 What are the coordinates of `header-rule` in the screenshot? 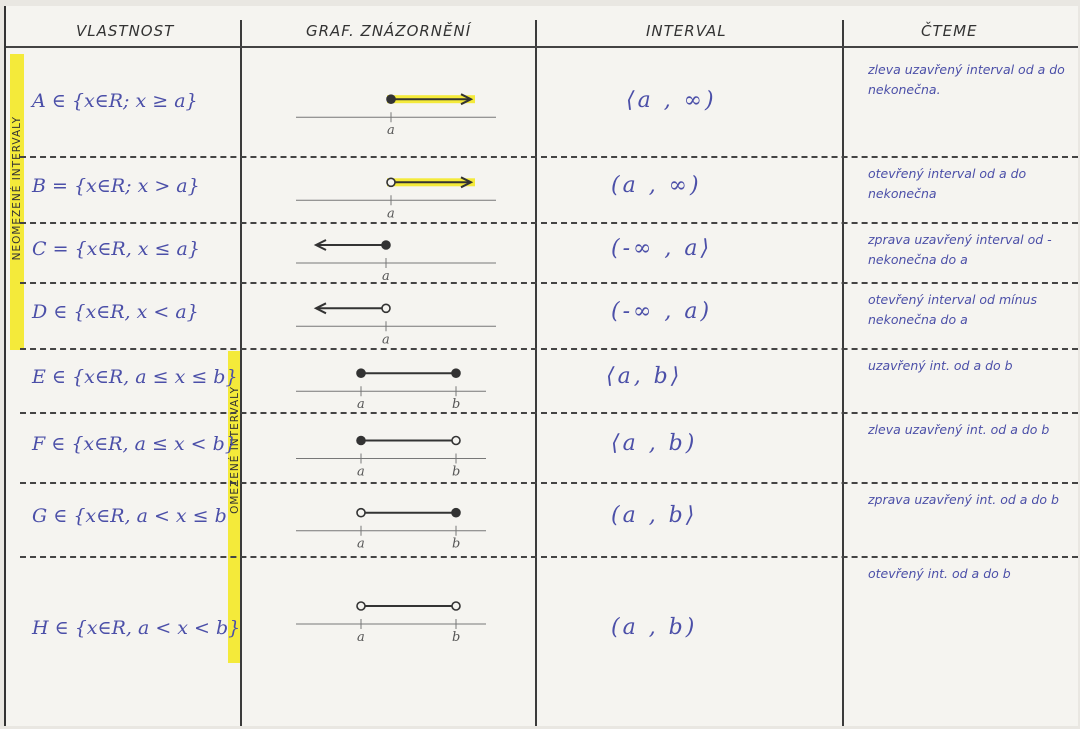 It's located at (542, 47).